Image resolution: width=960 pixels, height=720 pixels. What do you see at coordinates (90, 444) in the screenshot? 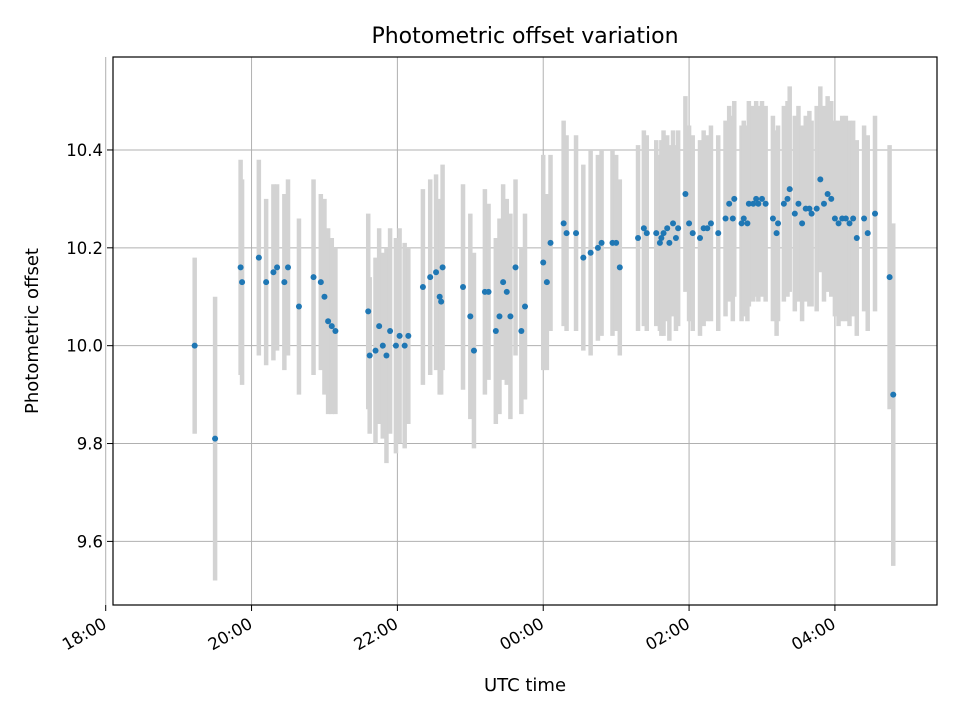
I see `y-tick-label: 9.8` at bounding box center [90, 444].